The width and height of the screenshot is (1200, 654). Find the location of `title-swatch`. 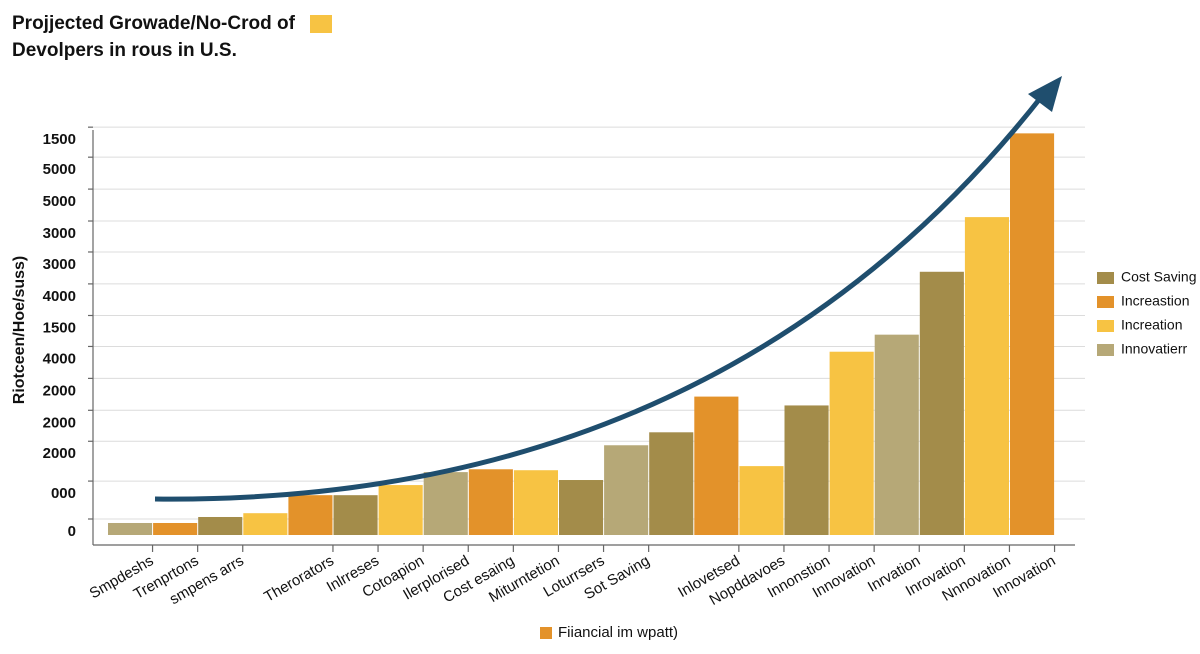

title-swatch is located at coordinates (321, 24).